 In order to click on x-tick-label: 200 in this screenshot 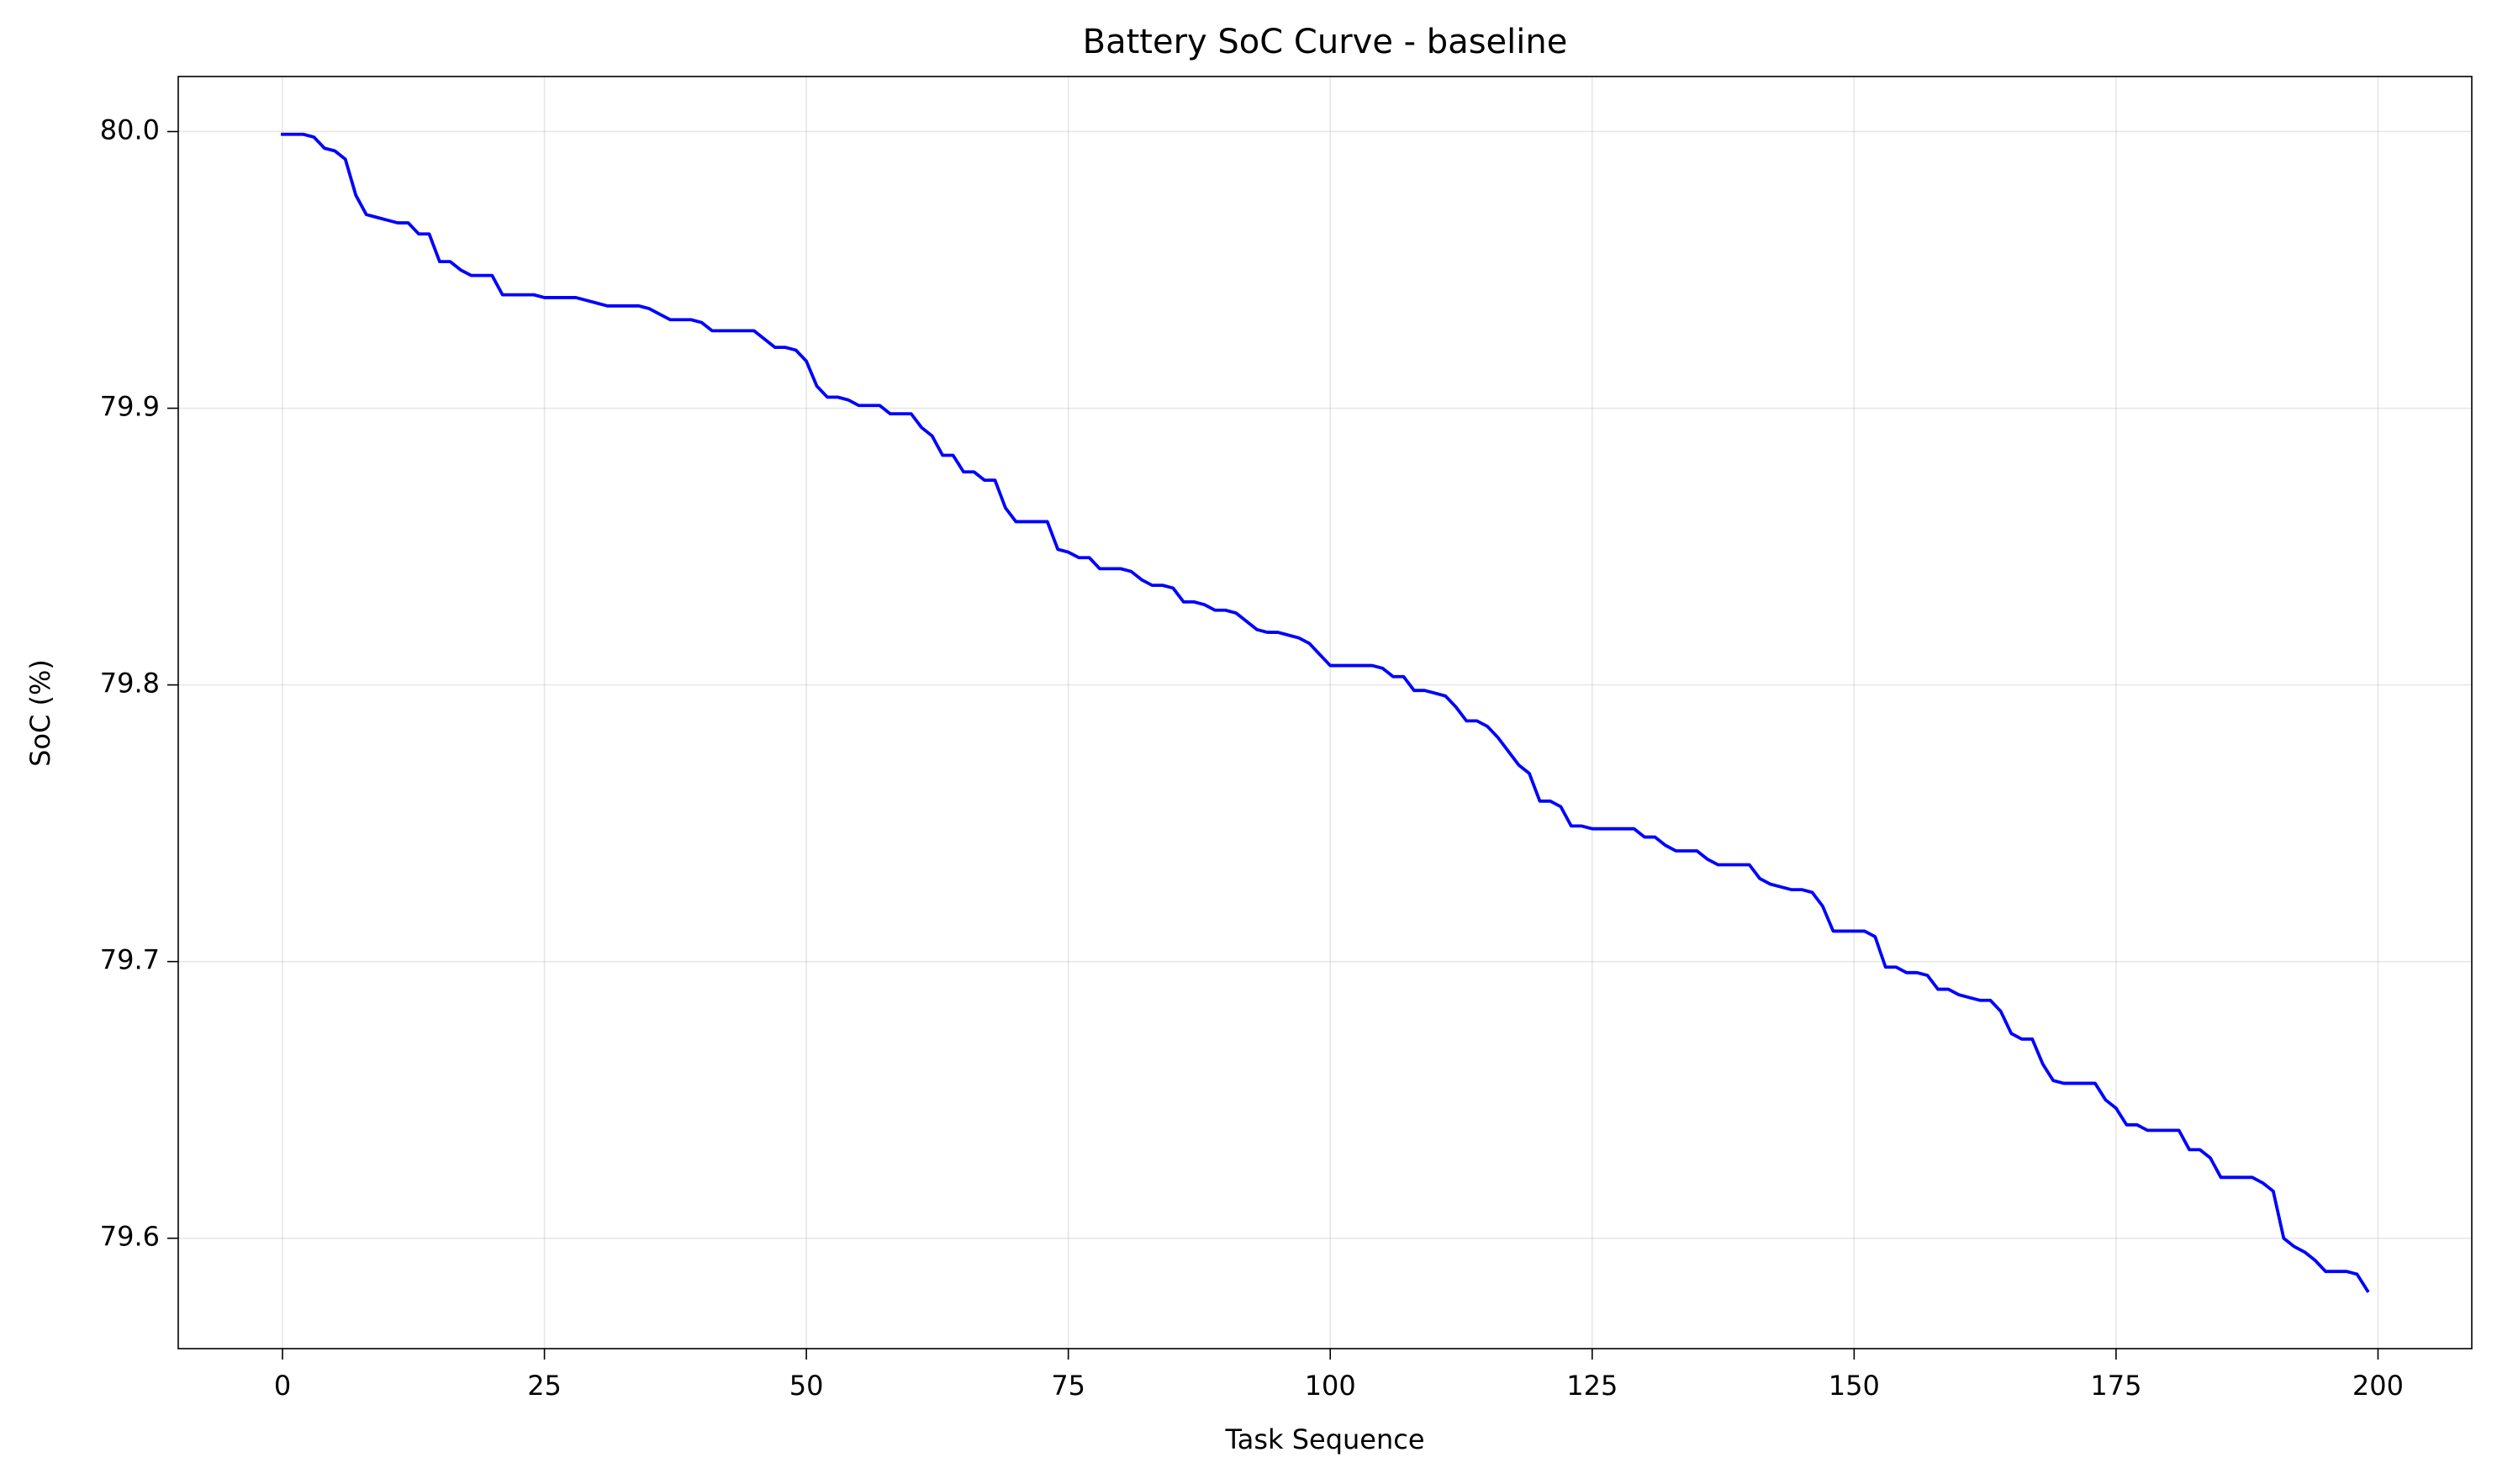, I will do `click(2378, 1386)`.